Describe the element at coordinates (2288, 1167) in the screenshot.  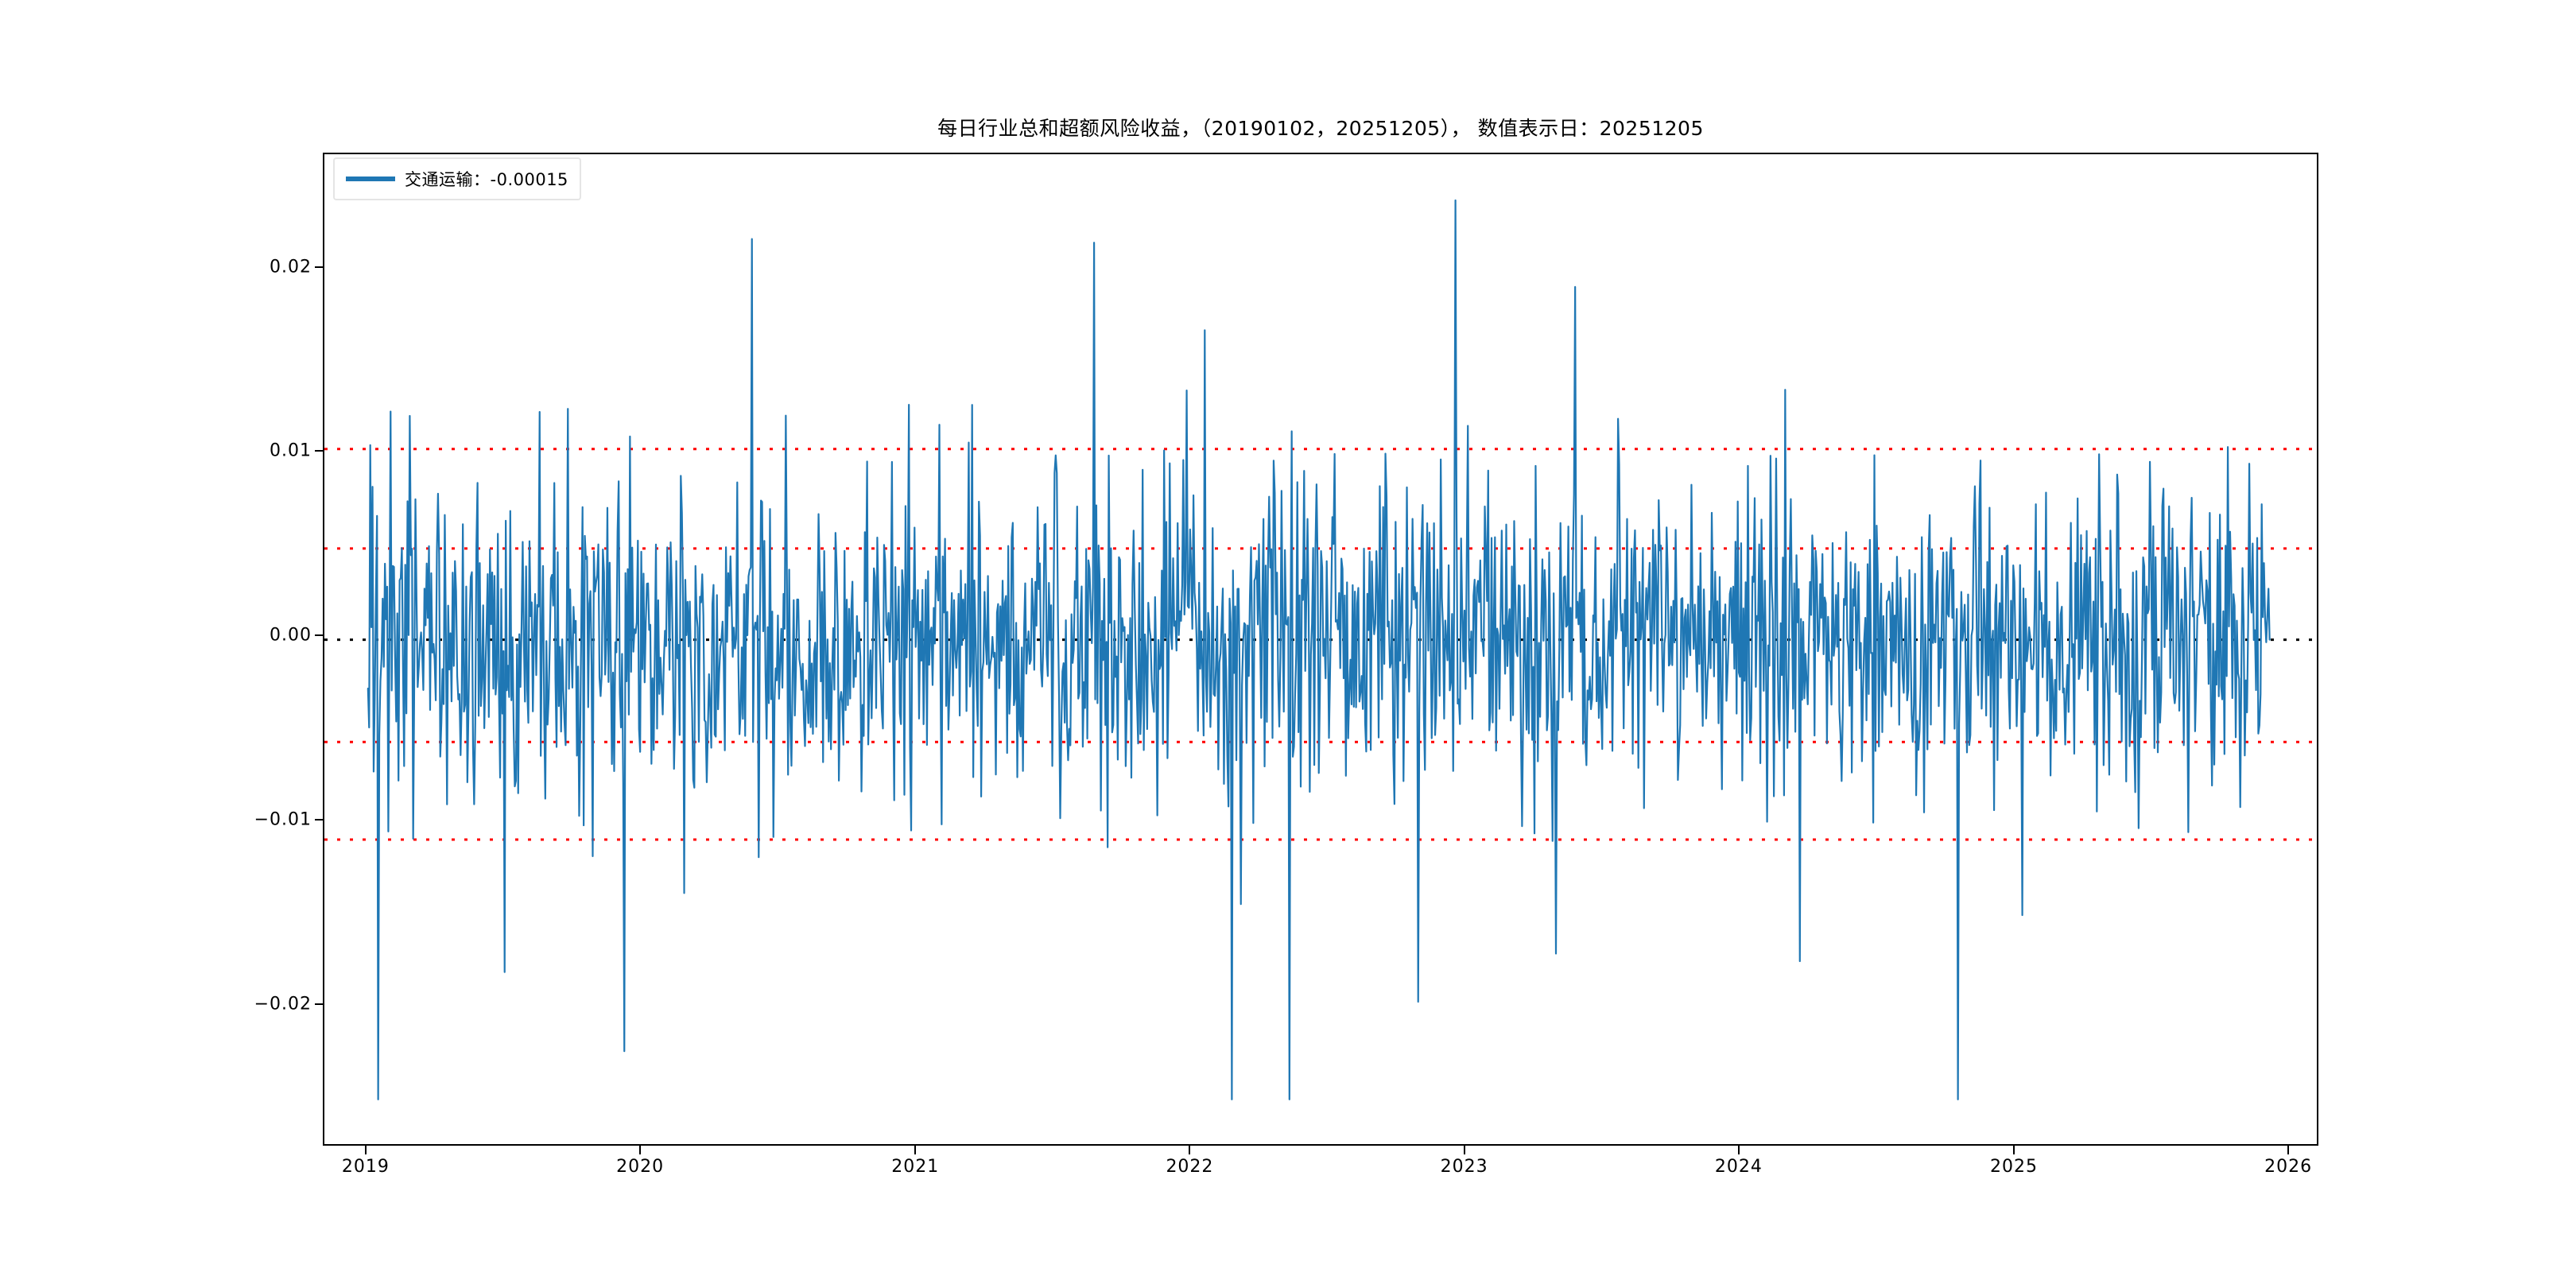
I see `x-tick-label-7: 2026` at that location.